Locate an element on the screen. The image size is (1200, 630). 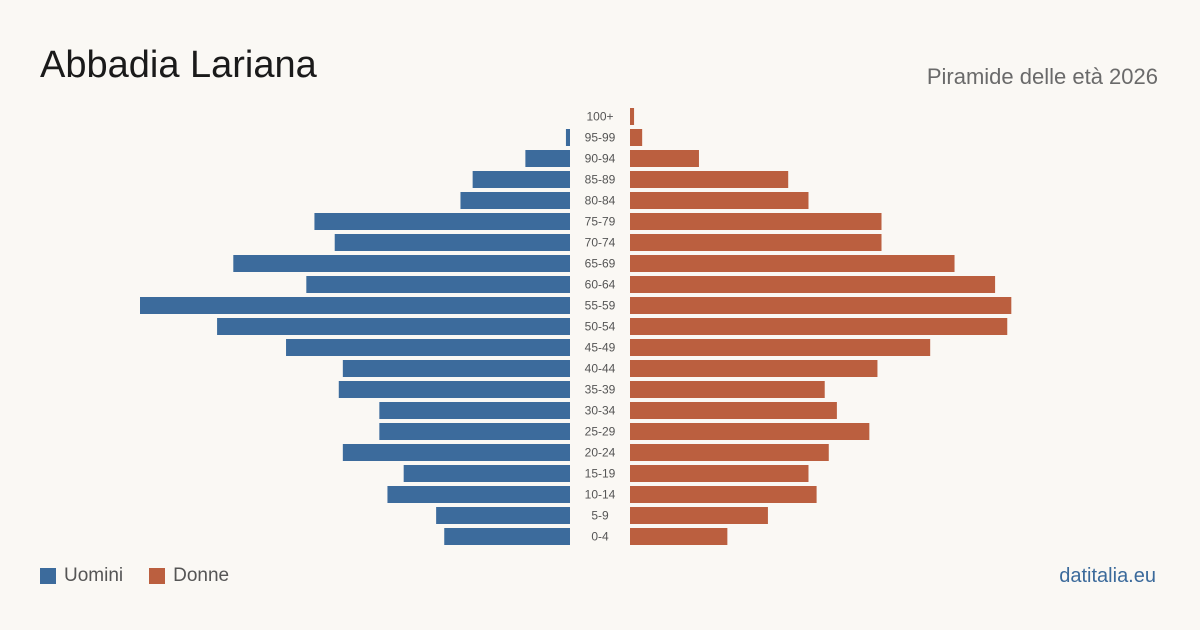
legend-label-women: Donne is located at coordinates (201, 575).